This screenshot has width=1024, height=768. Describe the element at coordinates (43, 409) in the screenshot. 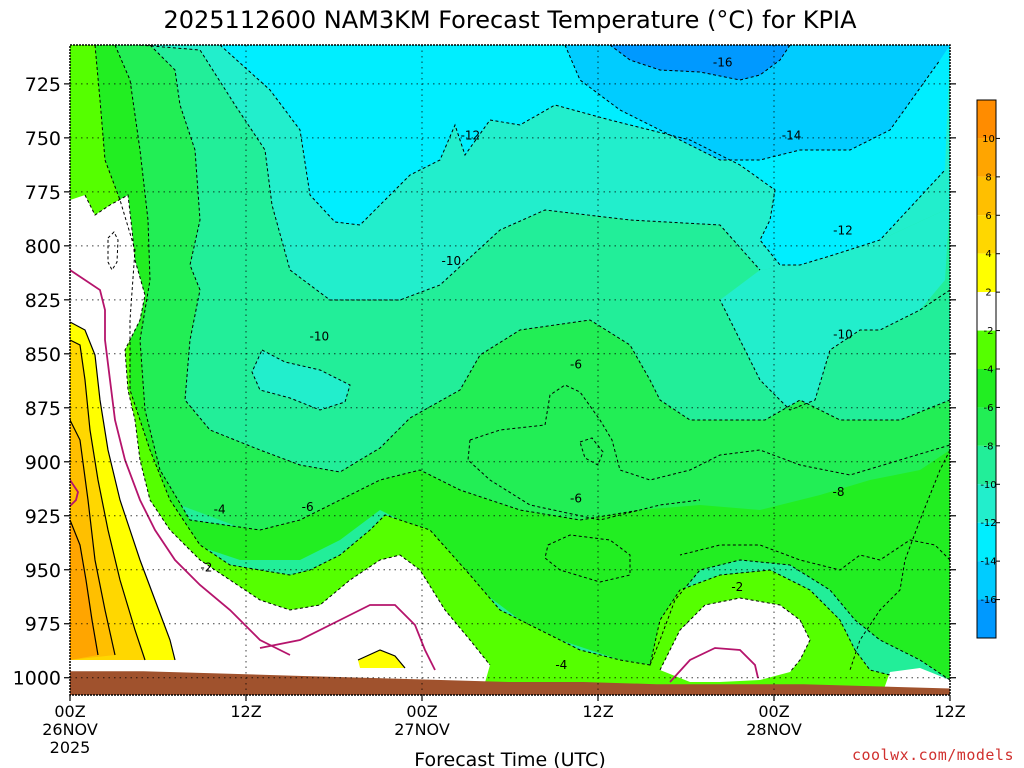

I see `y-tick-label: 875` at that location.